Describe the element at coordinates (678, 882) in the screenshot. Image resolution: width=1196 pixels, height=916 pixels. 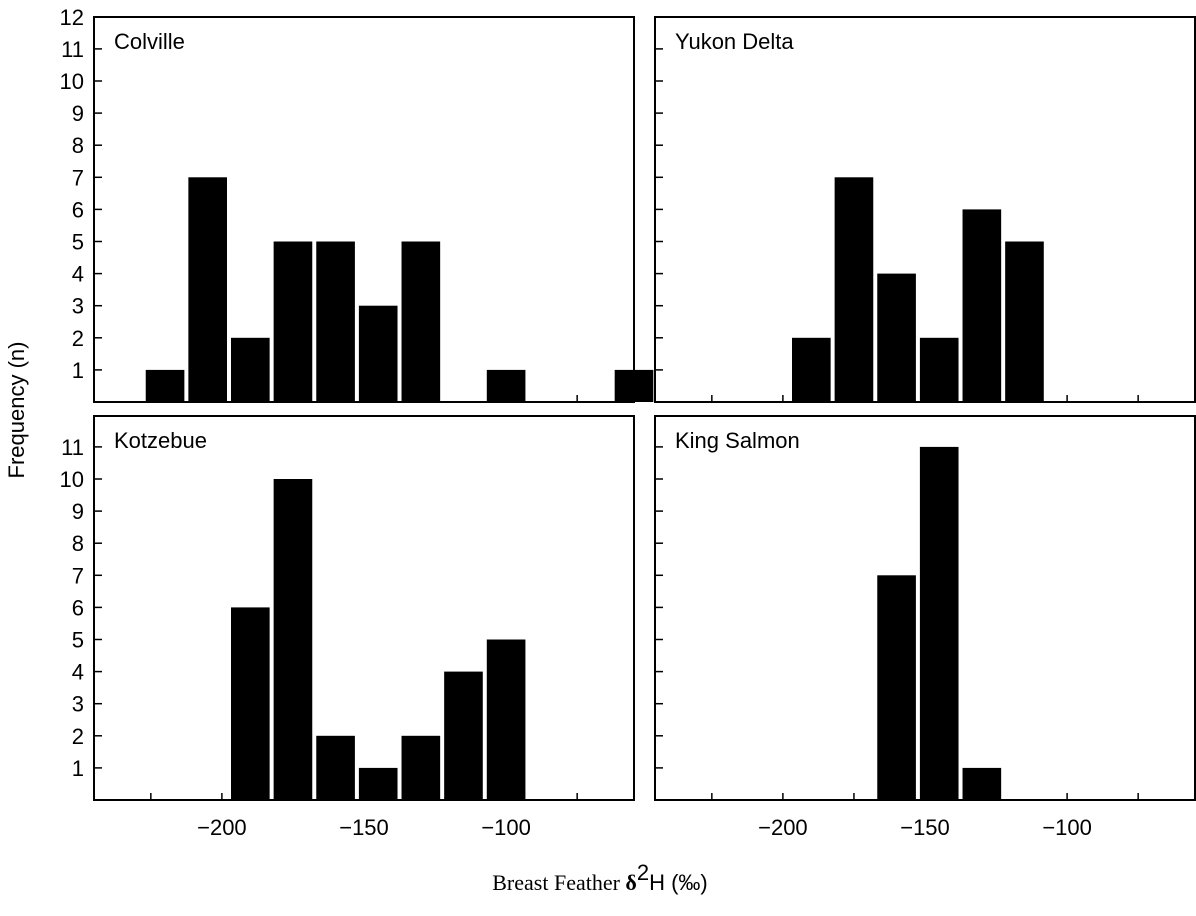
I see `x-axis-title-suffix: H (‰)` at that location.